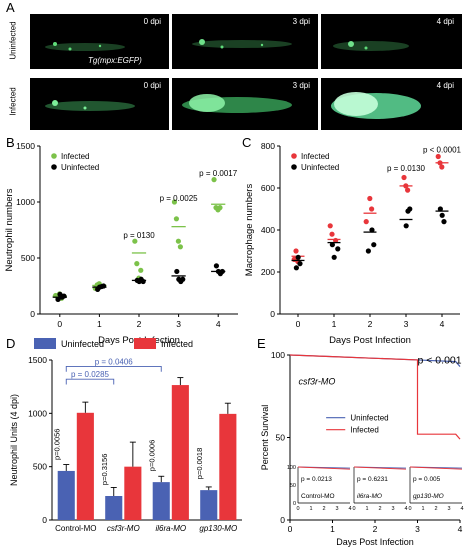  What do you see at coordinates (170, 528) in the screenshot?
I see `category-label: il6ra-MO` at bounding box center [170, 528].